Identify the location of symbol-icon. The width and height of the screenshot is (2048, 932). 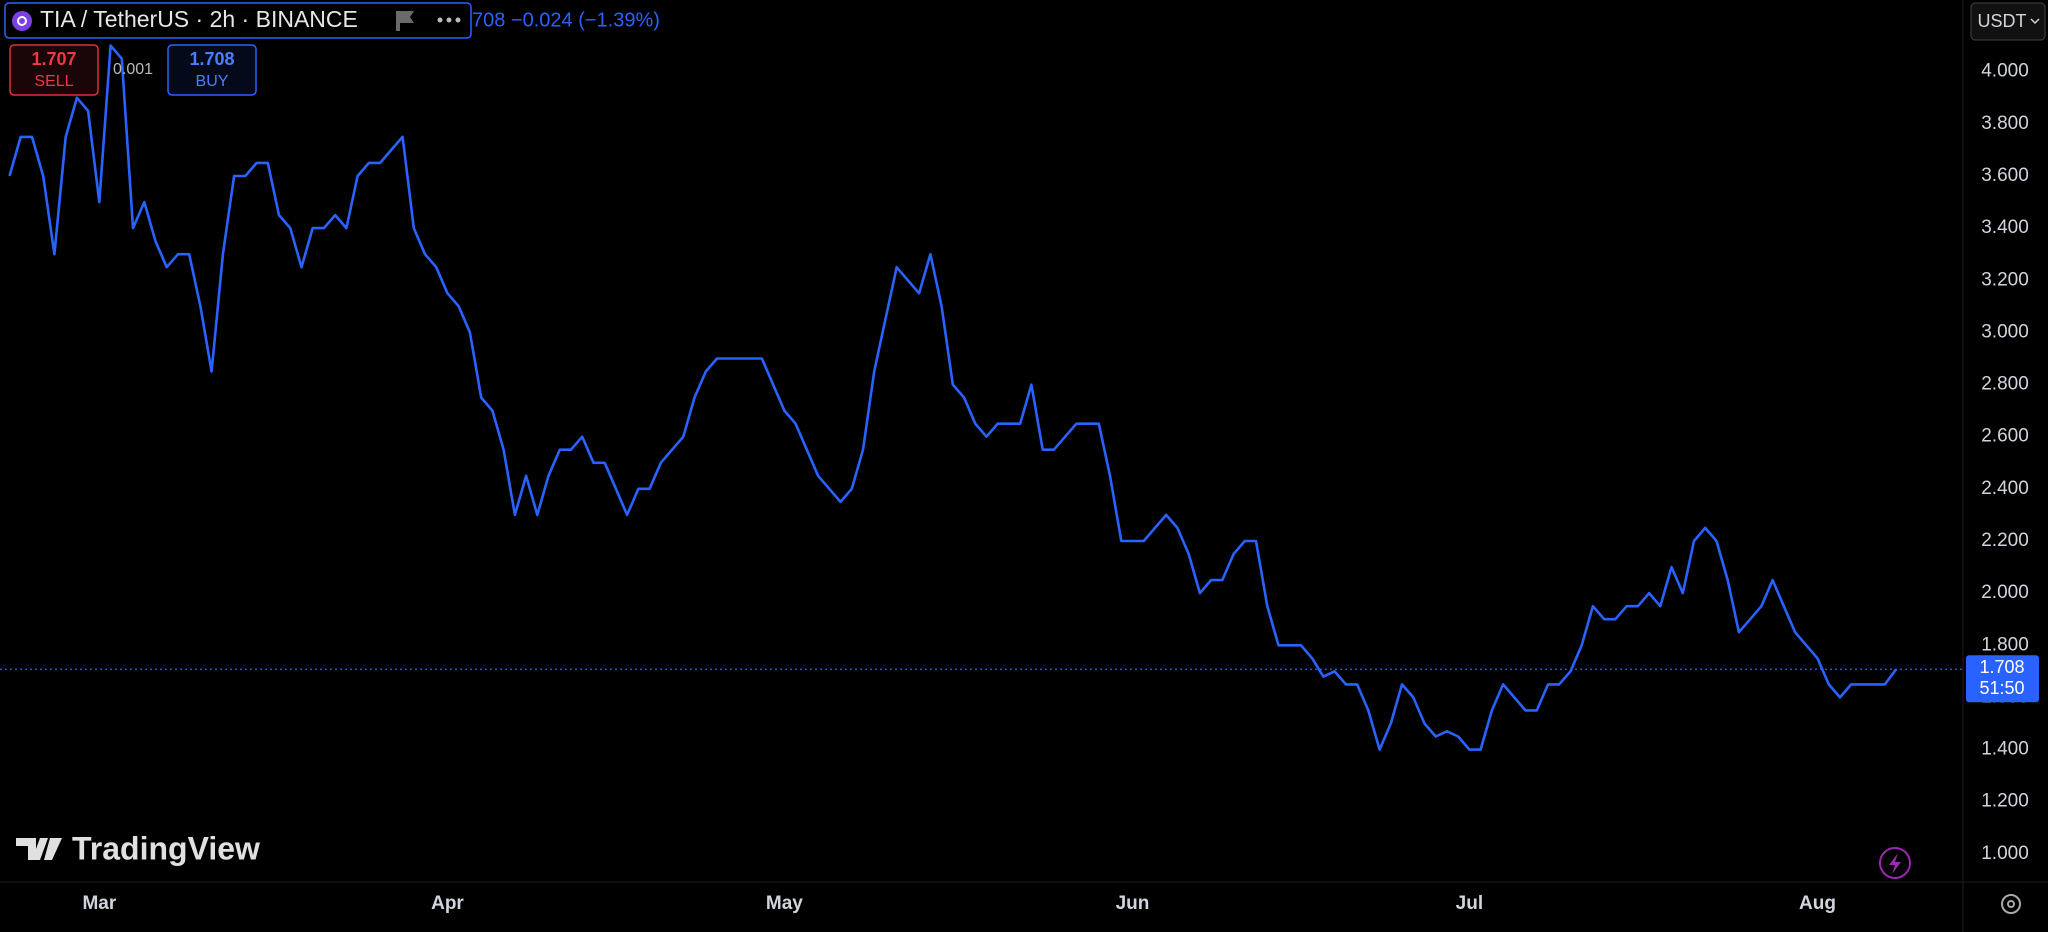
(22, 21).